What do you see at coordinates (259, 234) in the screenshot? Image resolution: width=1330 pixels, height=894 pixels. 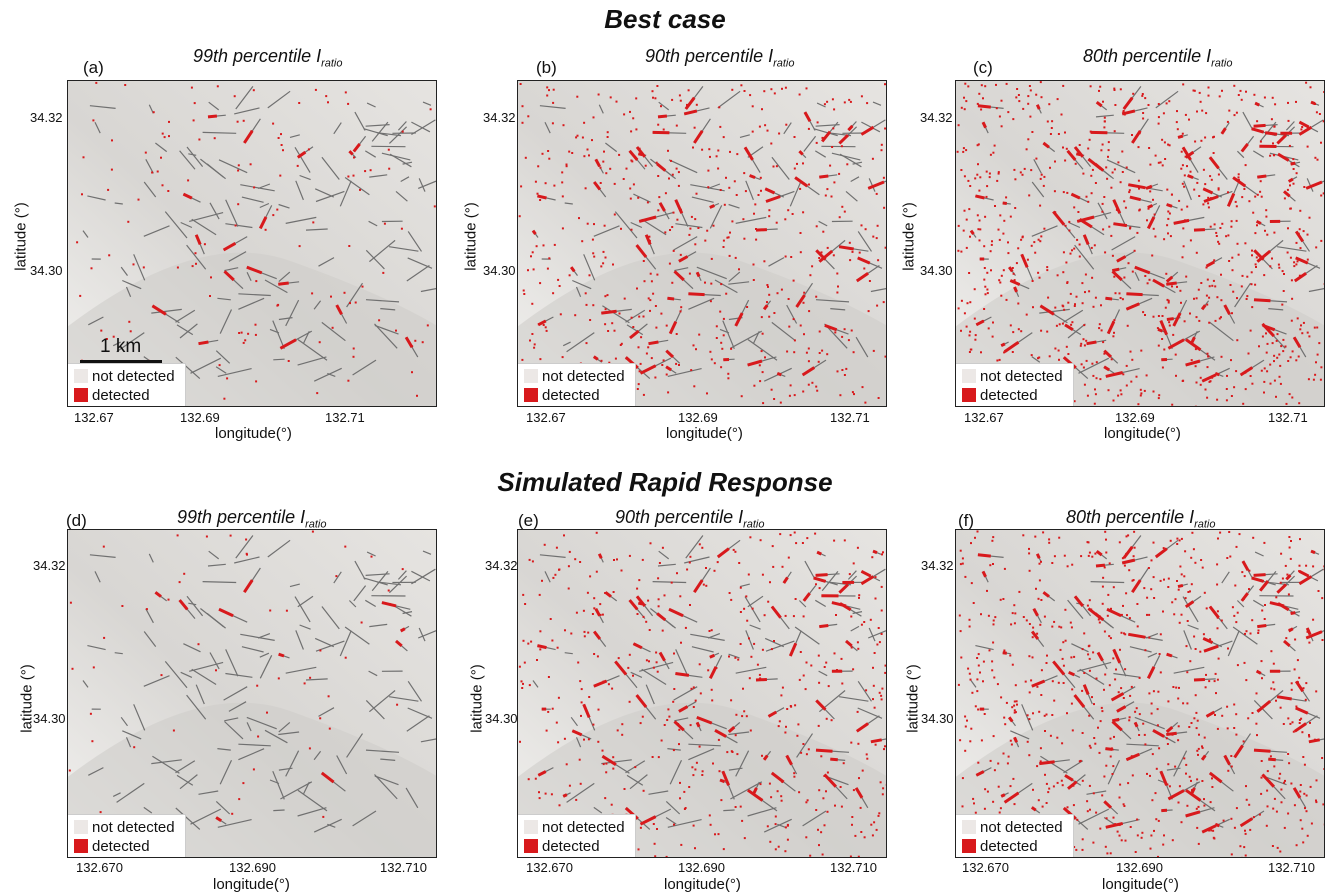 I see `drainage-lines` at bounding box center [259, 234].